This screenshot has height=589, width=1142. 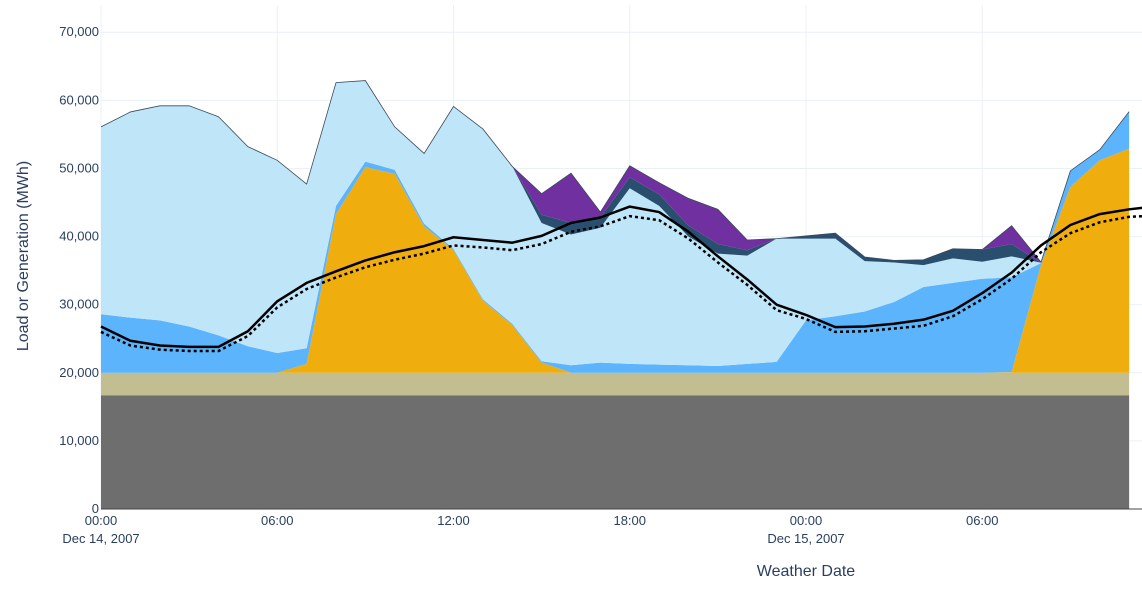 I want to click on x-tick-date-label: Dec 15, 2007, so click(x=805, y=538).